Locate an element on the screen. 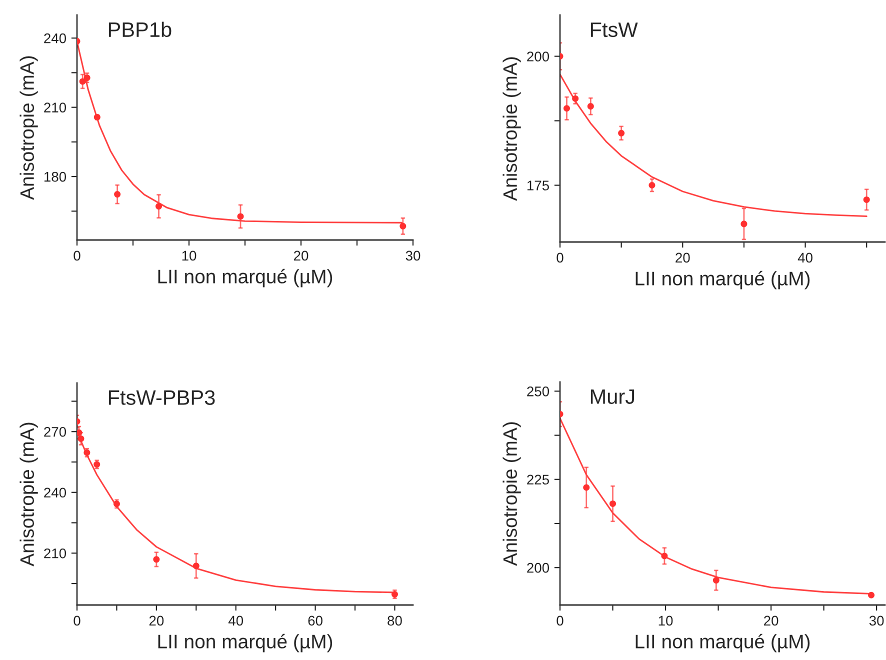 The width and height of the screenshot is (886, 660). chart-title: MurJ is located at coordinates (612, 396).